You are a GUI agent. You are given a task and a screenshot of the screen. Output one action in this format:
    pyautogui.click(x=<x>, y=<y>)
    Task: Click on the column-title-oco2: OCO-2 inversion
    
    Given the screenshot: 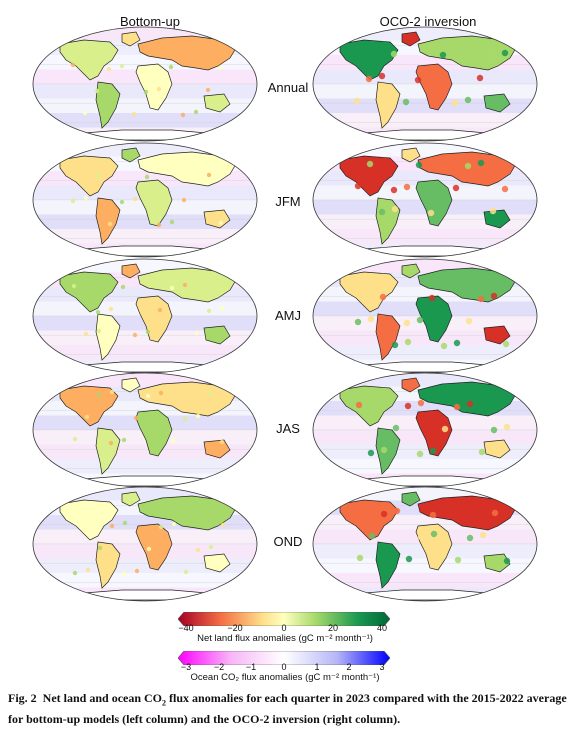 What is the action you would take?
    pyautogui.click(x=428, y=21)
    